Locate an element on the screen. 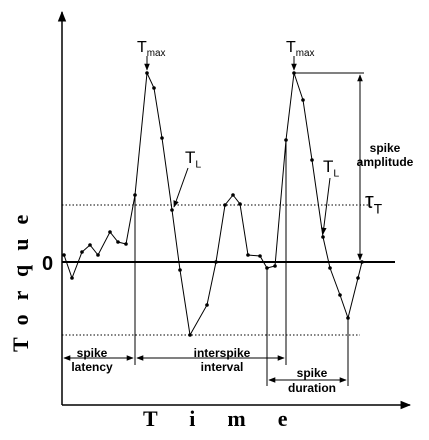 This screenshot has height=440, width=429. latency-label: latency is located at coordinates (92, 367).